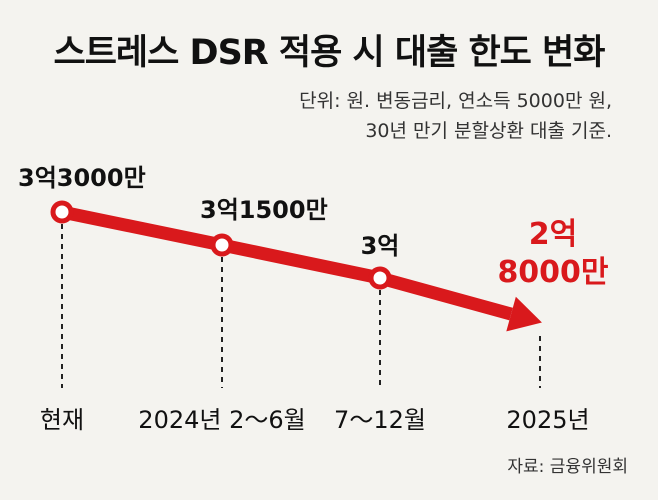 The width and height of the screenshot is (658, 500). What do you see at coordinates (488, 131) in the screenshot?
I see `unit-note-line-2: 30년 만기 분할상환 대출 기준.` at bounding box center [488, 131].